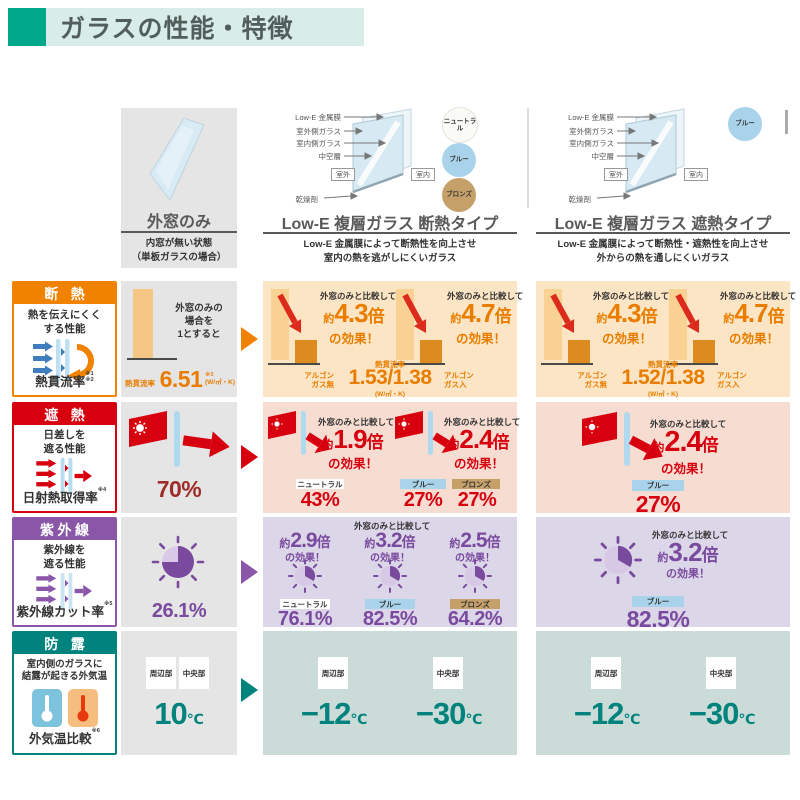 The height and width of the screenshot is (800, 800). I want to click on diagram-label-inner-glass: 室内側ガラス, so click(318, 143).